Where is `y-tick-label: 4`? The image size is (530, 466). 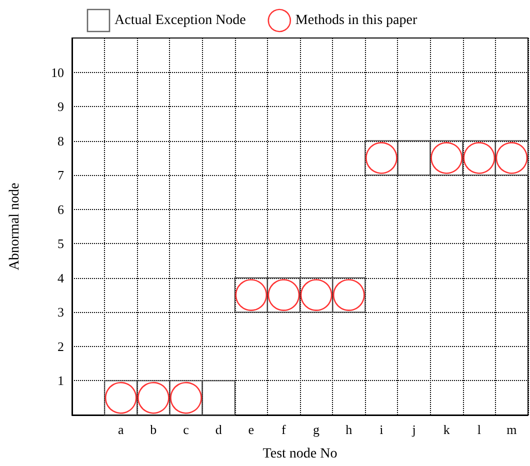
y-tick-label: 4 is located at coordinates (61, 278).